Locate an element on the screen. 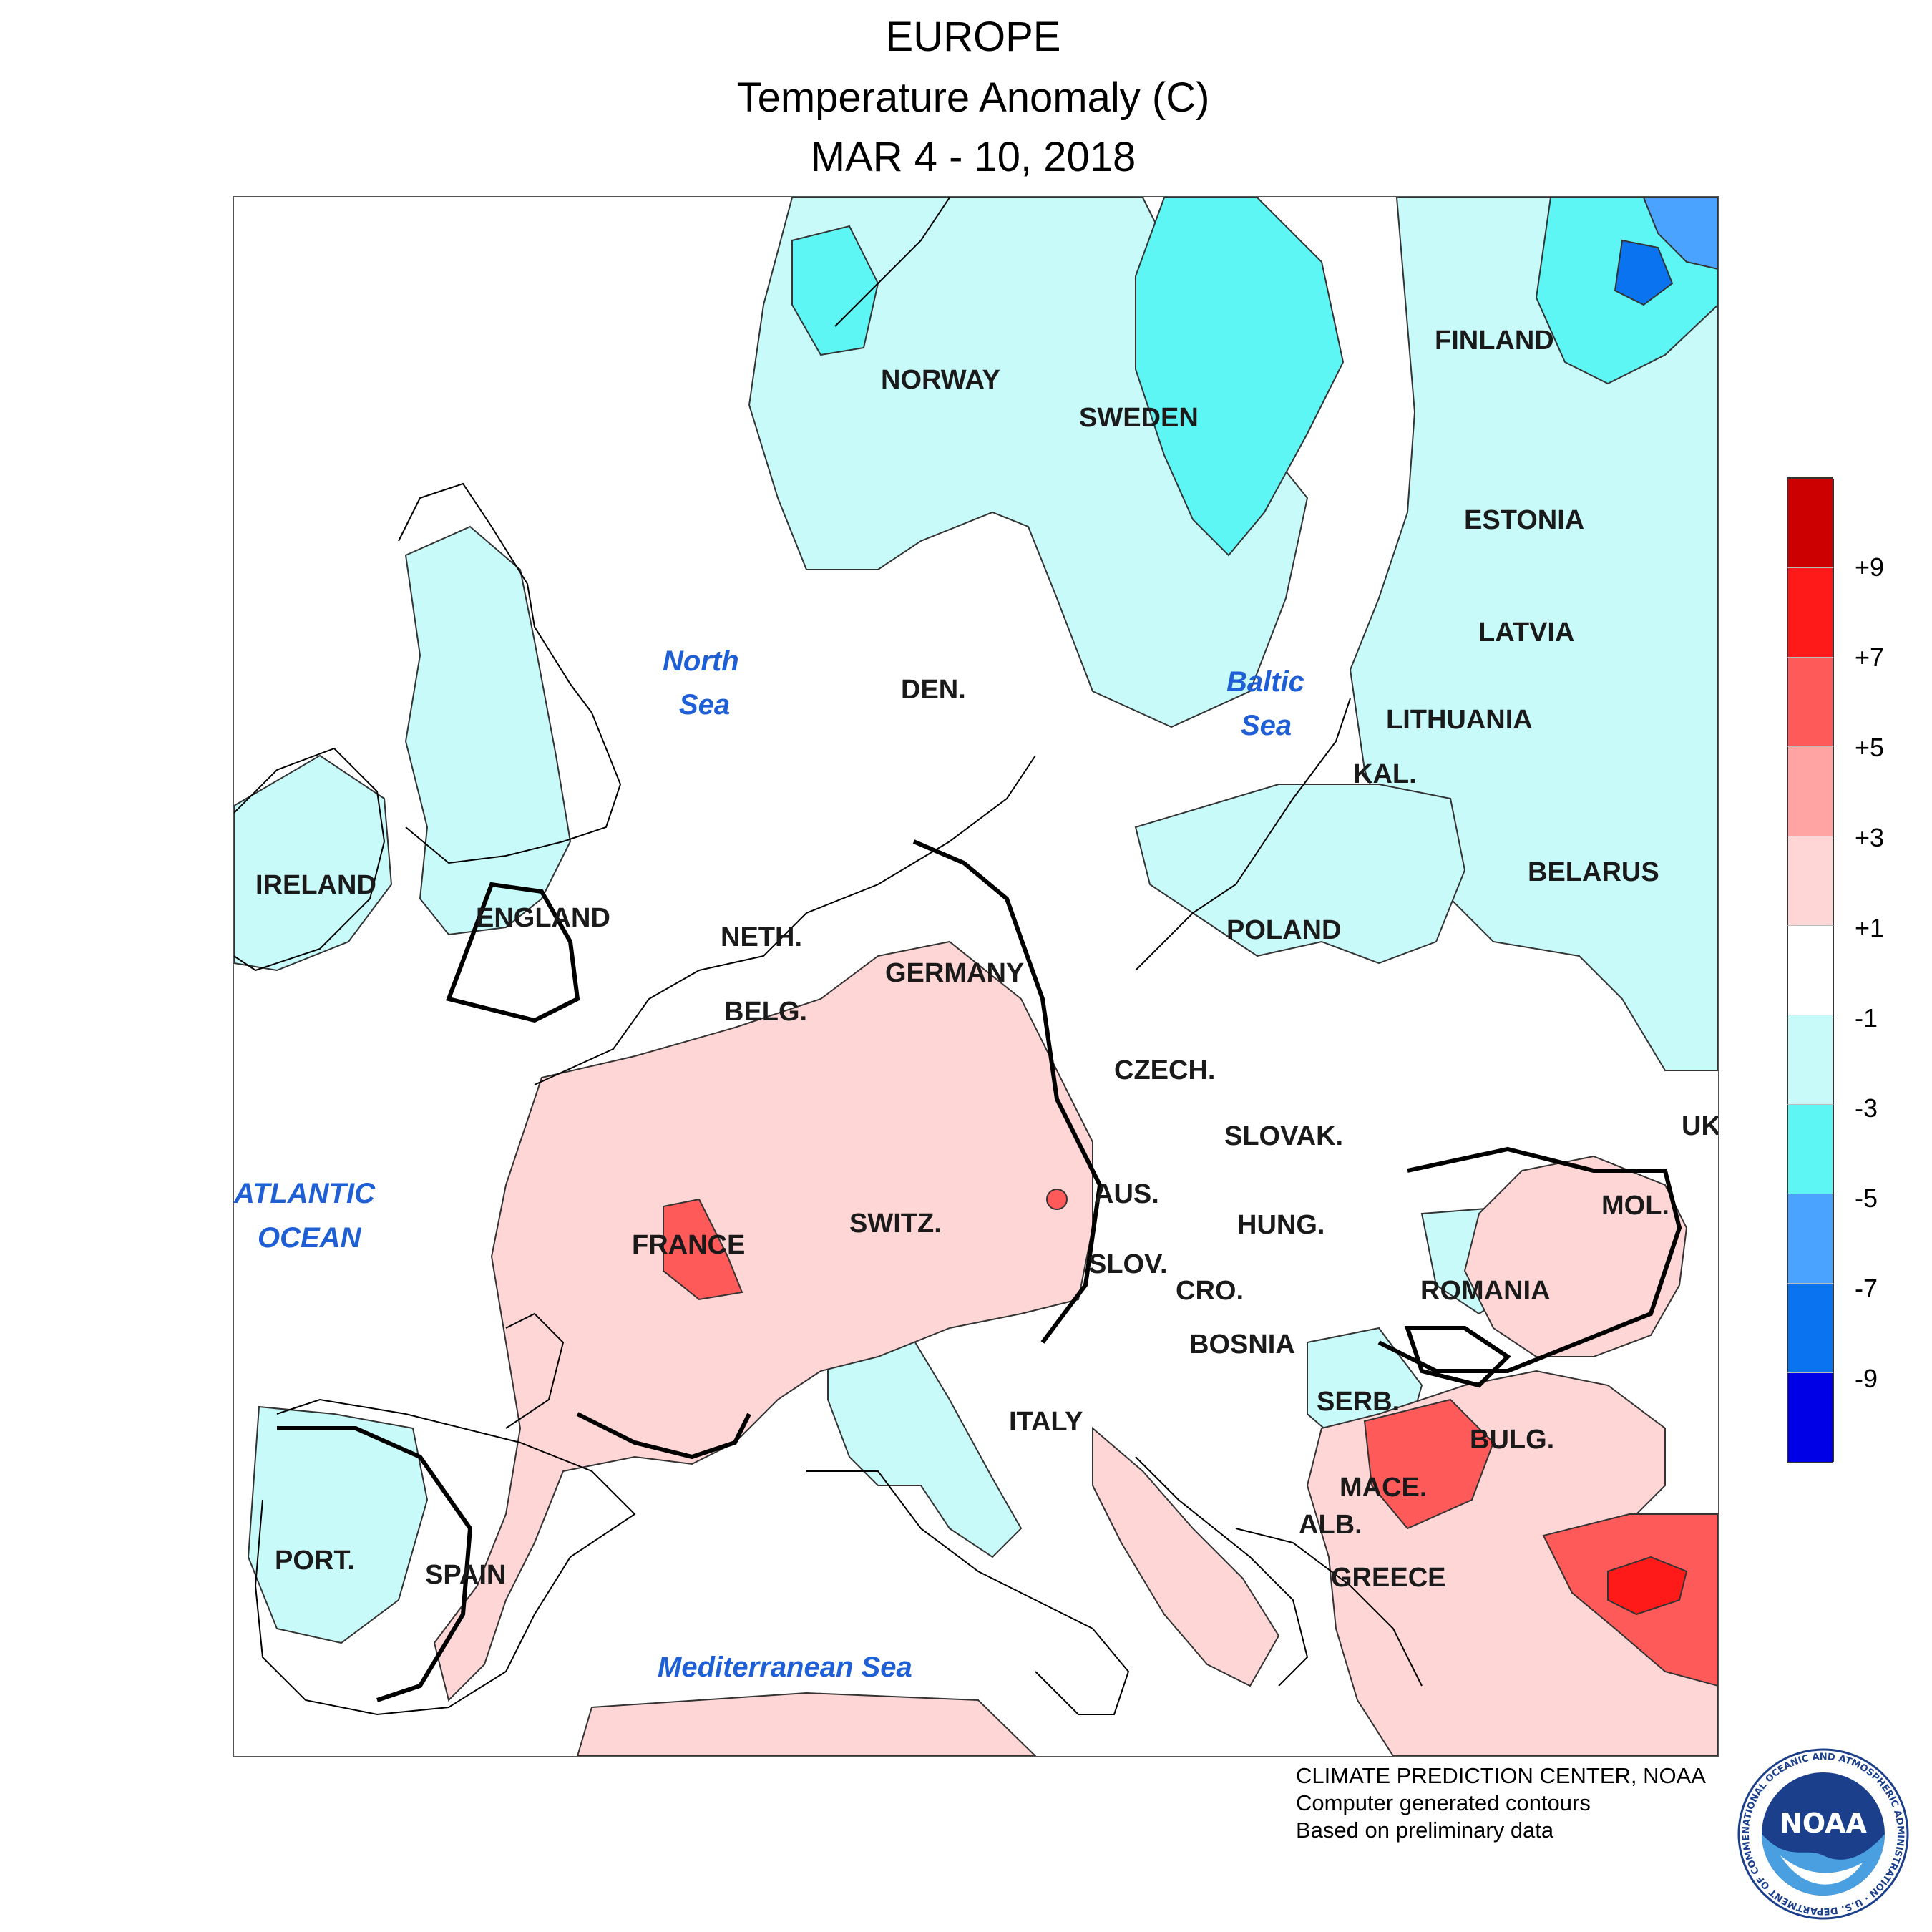 This screenshot has height=1932, width=1932. label-czech: CZECH. is located at coordinates (1164, 1070).